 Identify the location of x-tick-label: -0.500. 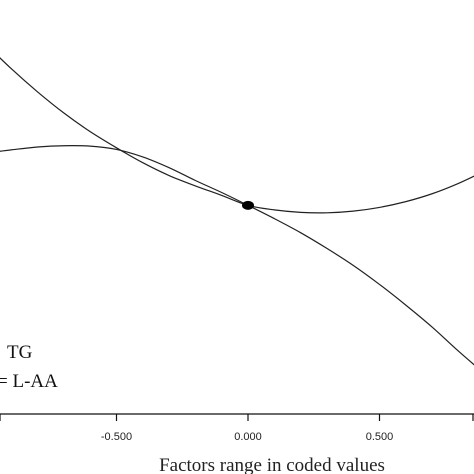
(116, 437).